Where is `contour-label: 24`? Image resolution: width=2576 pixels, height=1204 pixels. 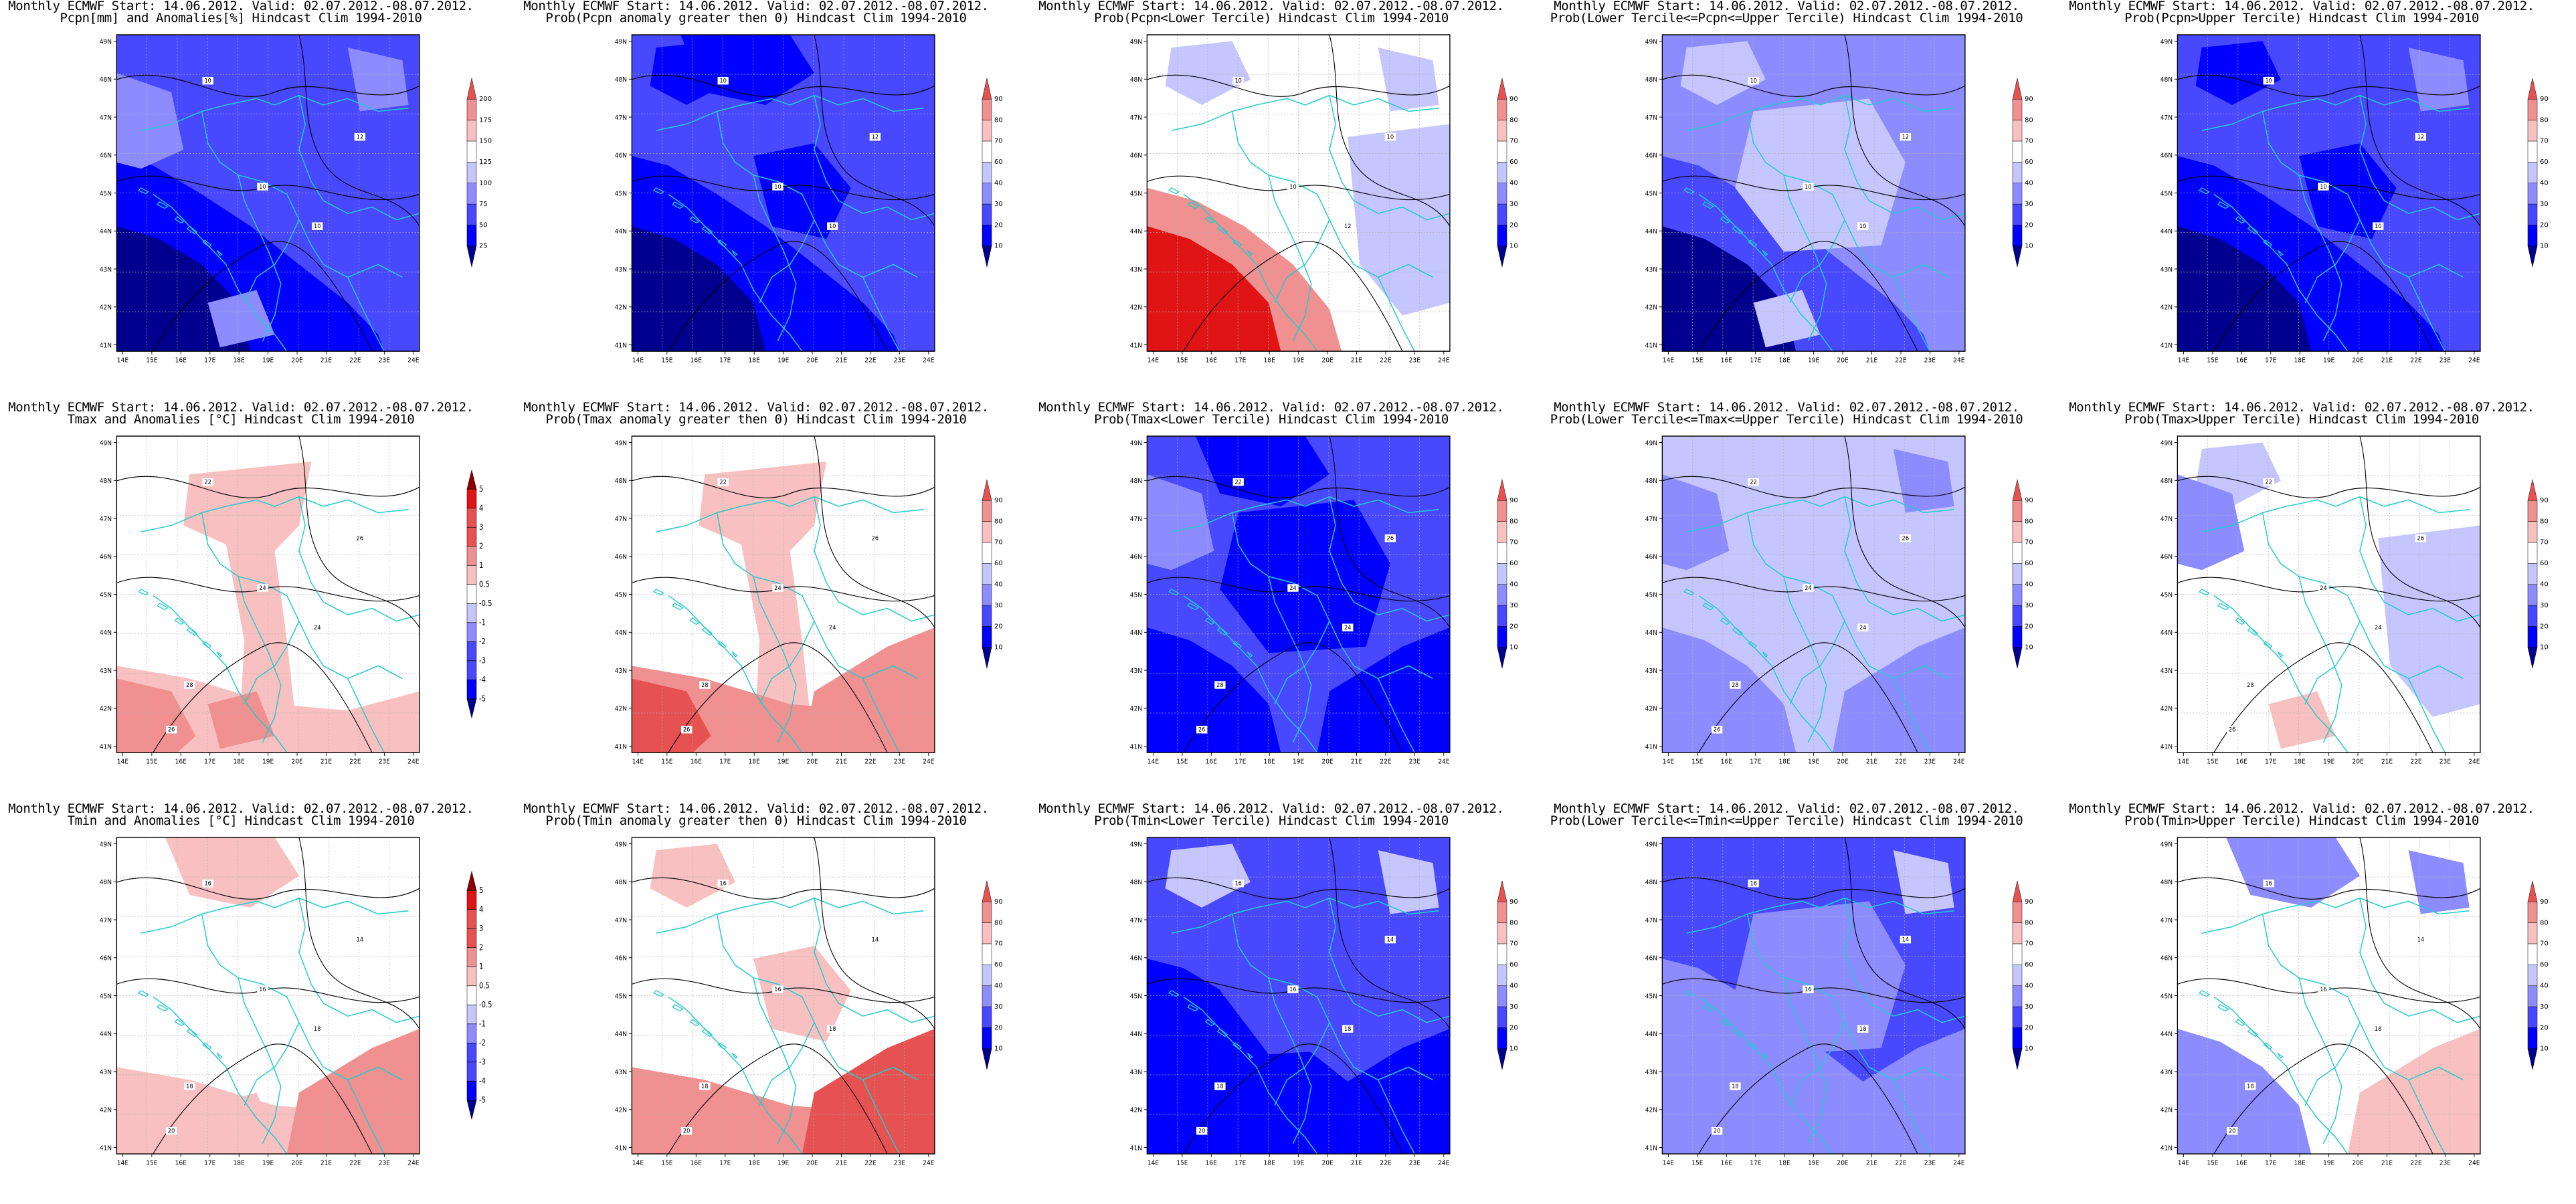 contour-label: 24 is located at coordinates (317, 627).